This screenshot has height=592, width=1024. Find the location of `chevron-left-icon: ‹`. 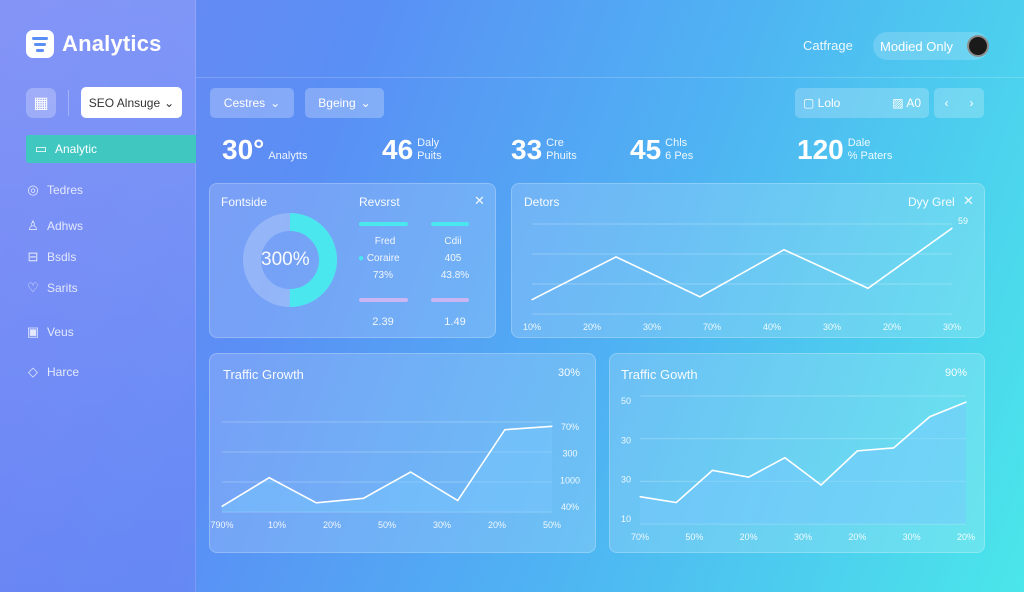

chevron-left-icon: ‹ is located at coordinates (946, 103).